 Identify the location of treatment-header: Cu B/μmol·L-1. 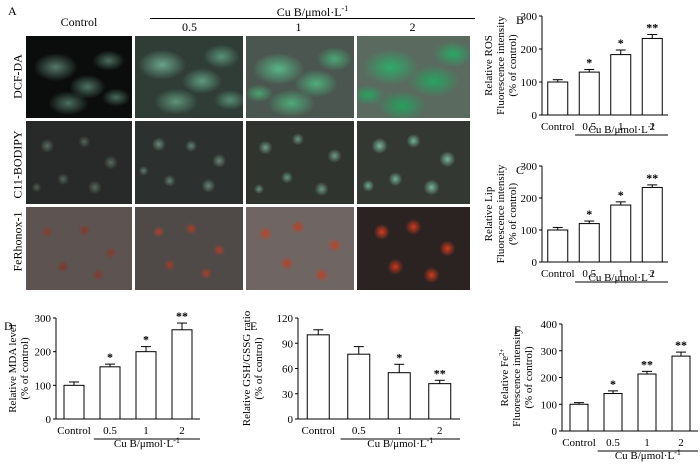
(312, 12).